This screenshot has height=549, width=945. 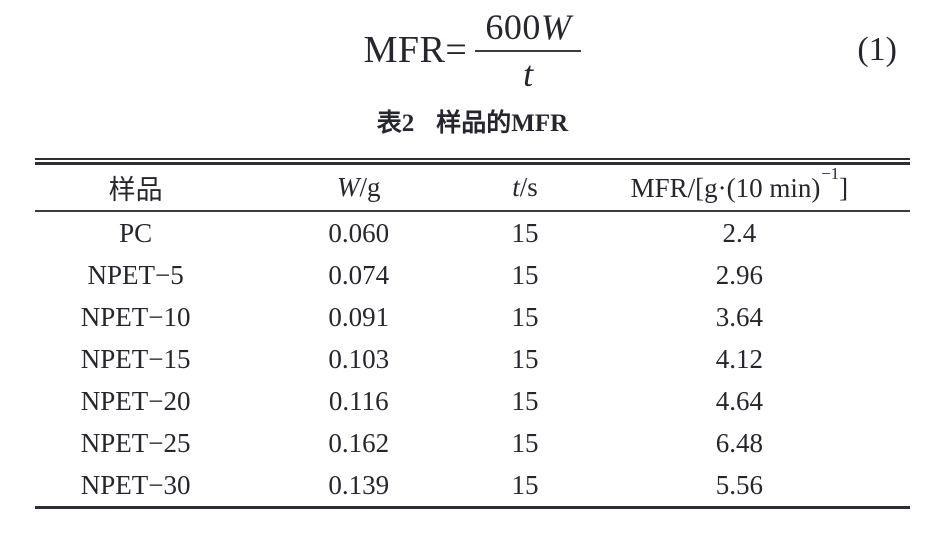 What do you see at coordinates (513, 26) in the screenshot?
I see `numerator-coefficient: 600` at bounding box center [513, 26].